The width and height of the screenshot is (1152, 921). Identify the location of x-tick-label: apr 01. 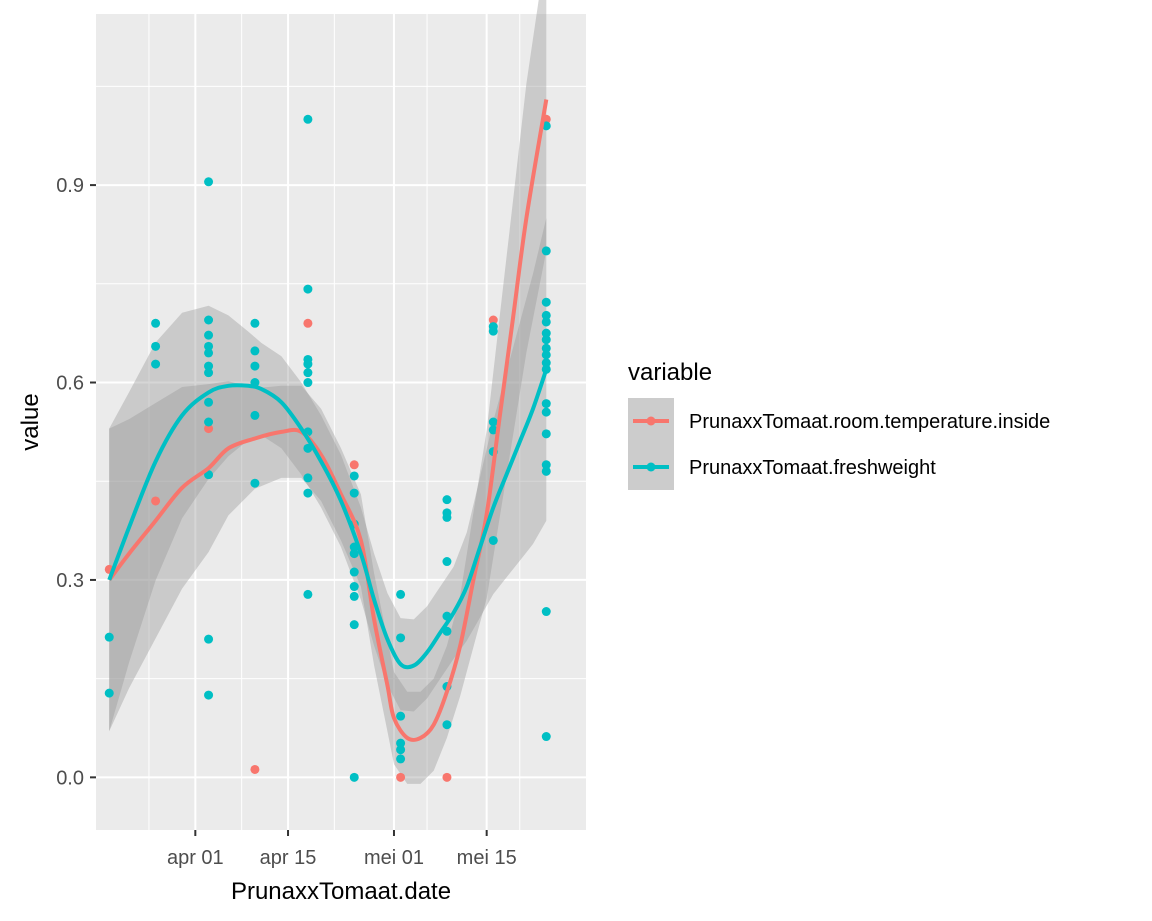
(195, 858).